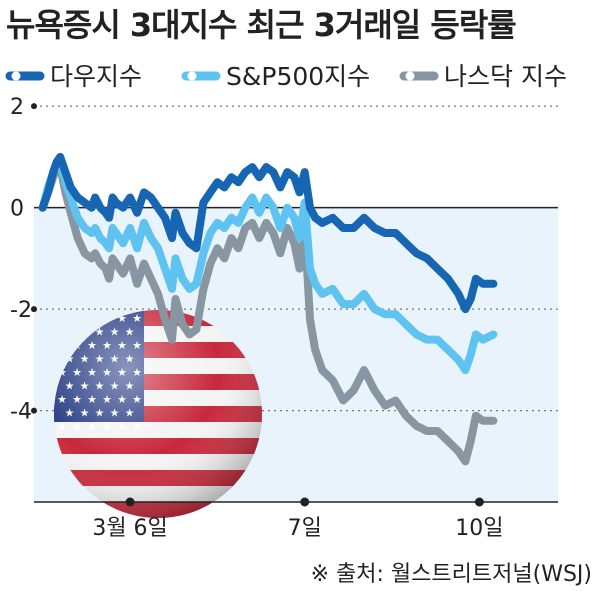 This screenshot has width=600, height=591. What do you see at coordinates (21, 412) in the screenshot?
I see `y-tick-label: -4` at bounding box center [21, 412].